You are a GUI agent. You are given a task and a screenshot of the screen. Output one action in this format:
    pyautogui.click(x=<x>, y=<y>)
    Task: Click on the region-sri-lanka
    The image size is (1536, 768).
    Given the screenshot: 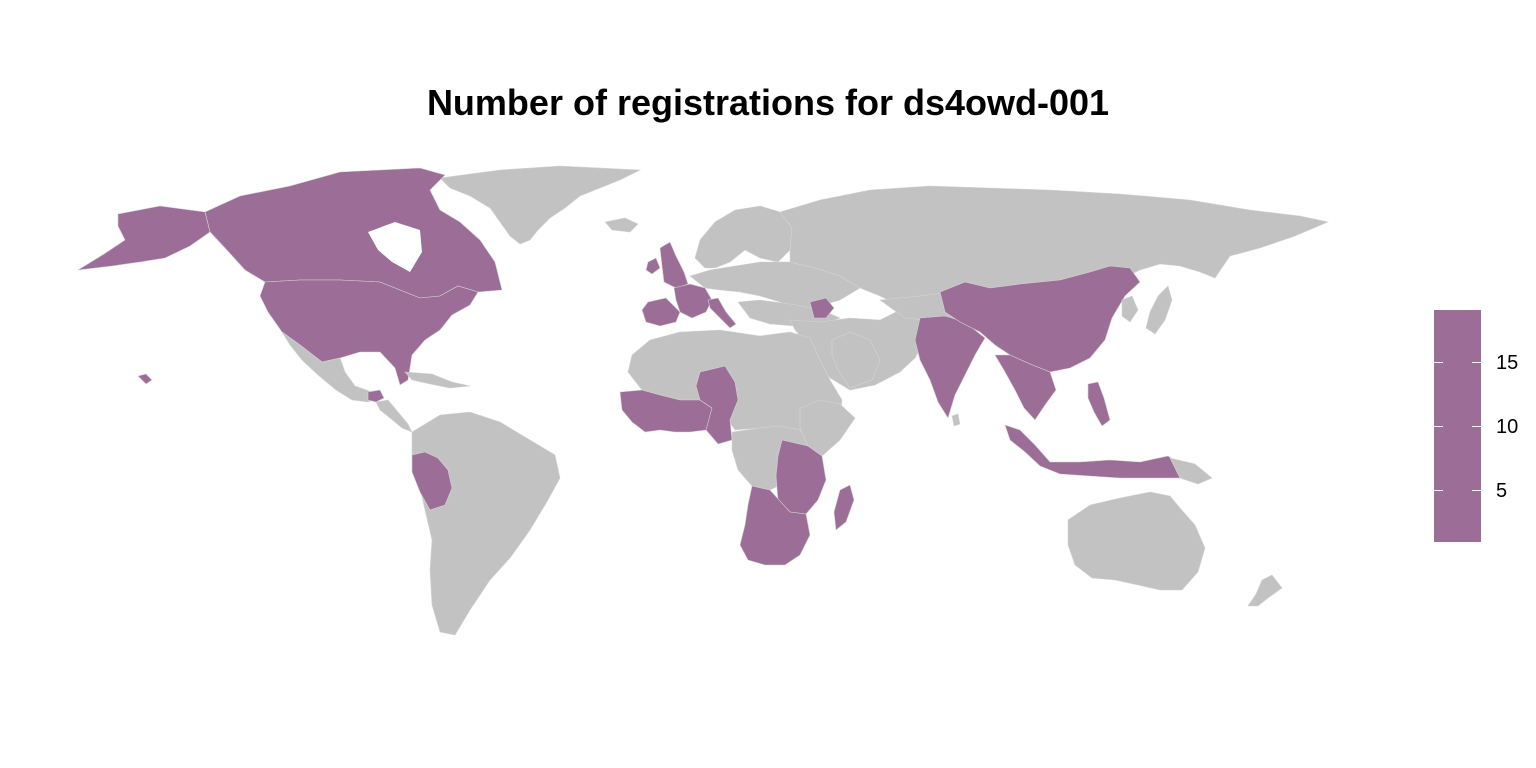 What is the action you would take?
    pyautogui.click(x=956, y=420)
    